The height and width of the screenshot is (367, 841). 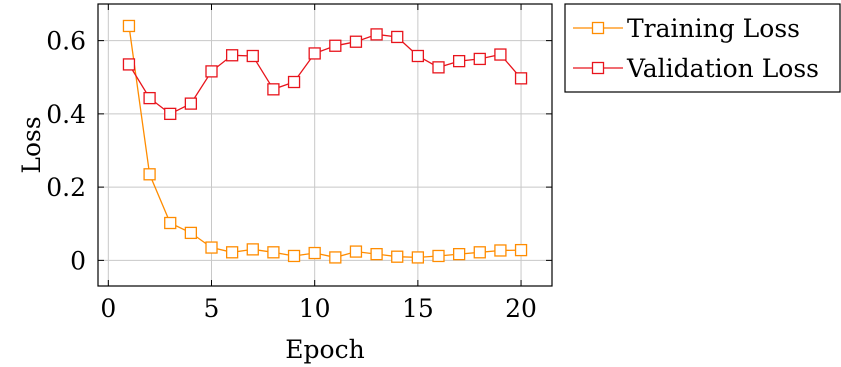 I want to click on y-tick-label: 0, so click(x=78, y=260).